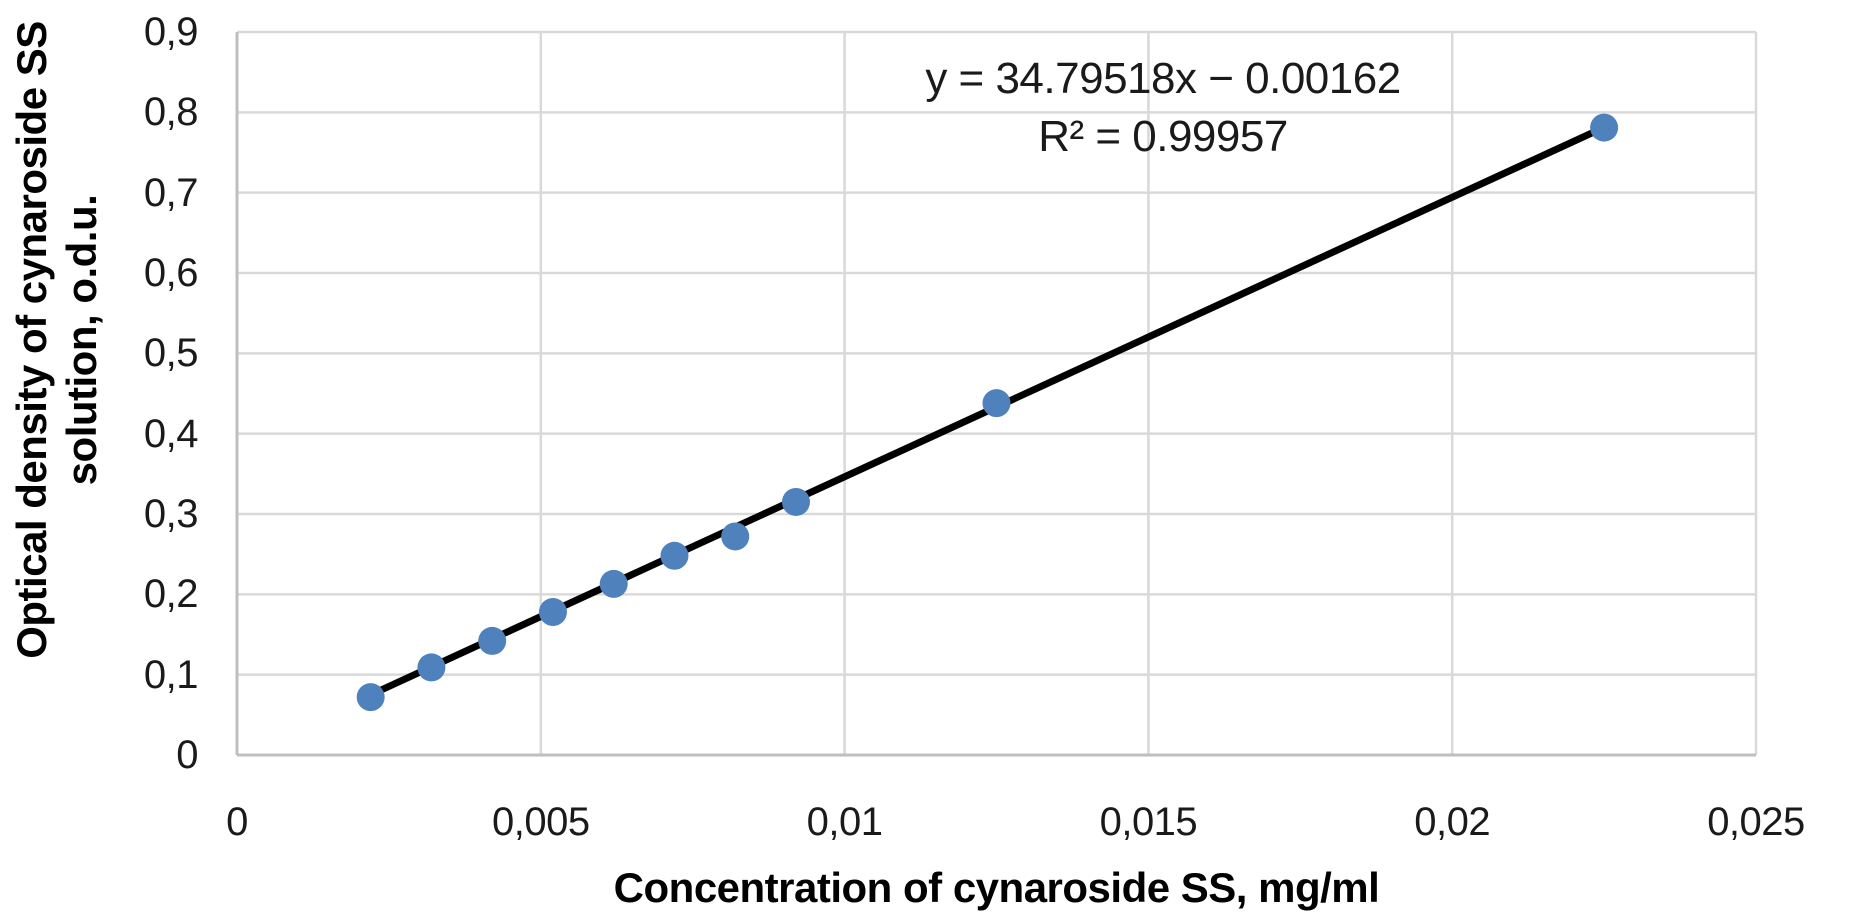 The width and height of the screenshot is (1854, 923). I want to click on y-tick-label: 0,1, so click(171, 674).